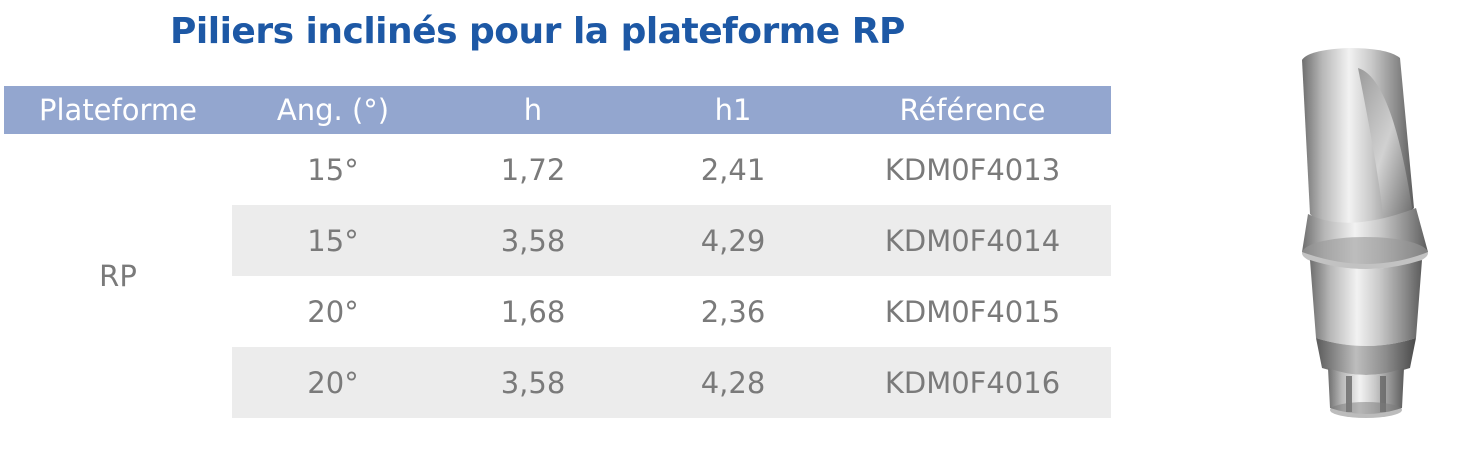  What do you see at coordinates (972, 169) in the screenshot?
I see `reference-cell: KDM0F4013` at bounding box center [972, 169].